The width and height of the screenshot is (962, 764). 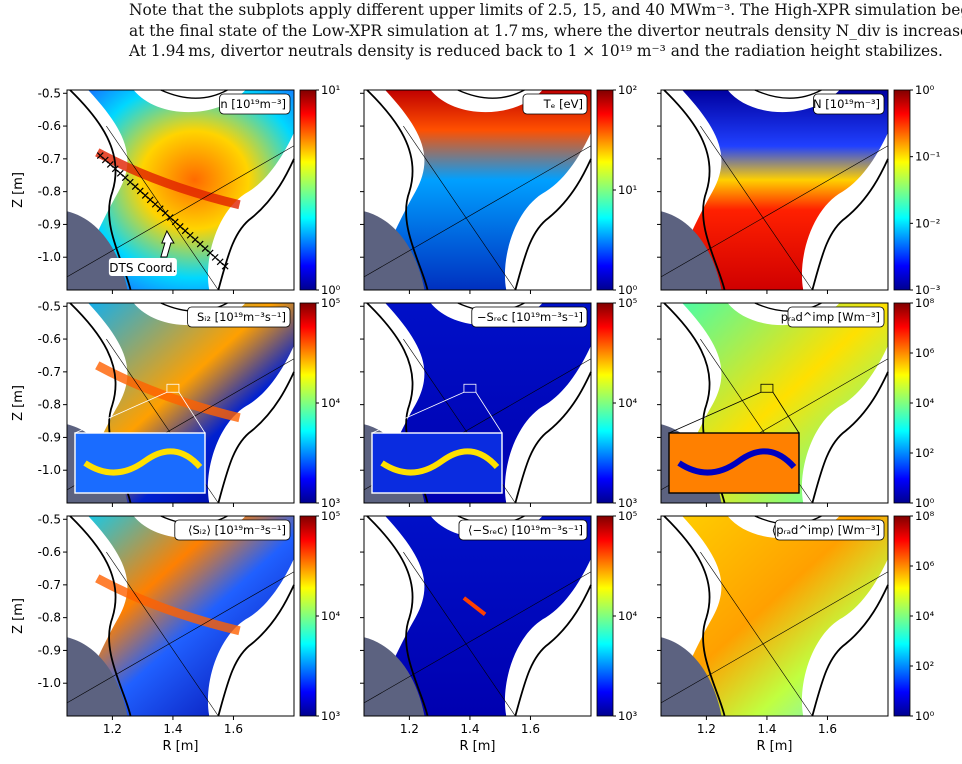 What do you see at coordinates (927, 223) in the screenshot?
I see `colorbar-tick-label: 10⁻²` at bounding box center [927, 223].